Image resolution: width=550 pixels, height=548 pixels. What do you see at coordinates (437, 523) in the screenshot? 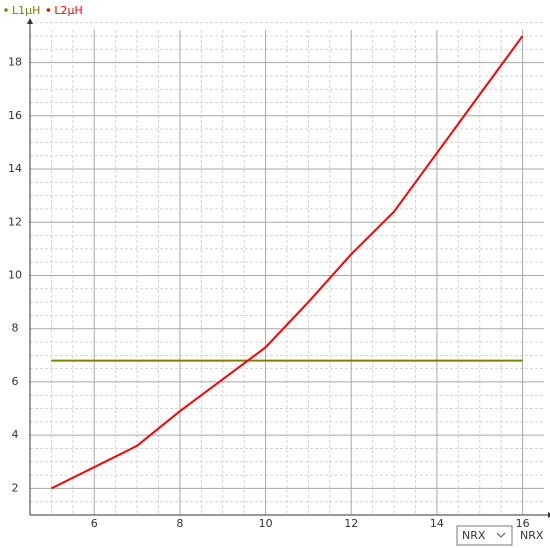
I see `x-tick-label: 14` at bounding box center [437, 523].